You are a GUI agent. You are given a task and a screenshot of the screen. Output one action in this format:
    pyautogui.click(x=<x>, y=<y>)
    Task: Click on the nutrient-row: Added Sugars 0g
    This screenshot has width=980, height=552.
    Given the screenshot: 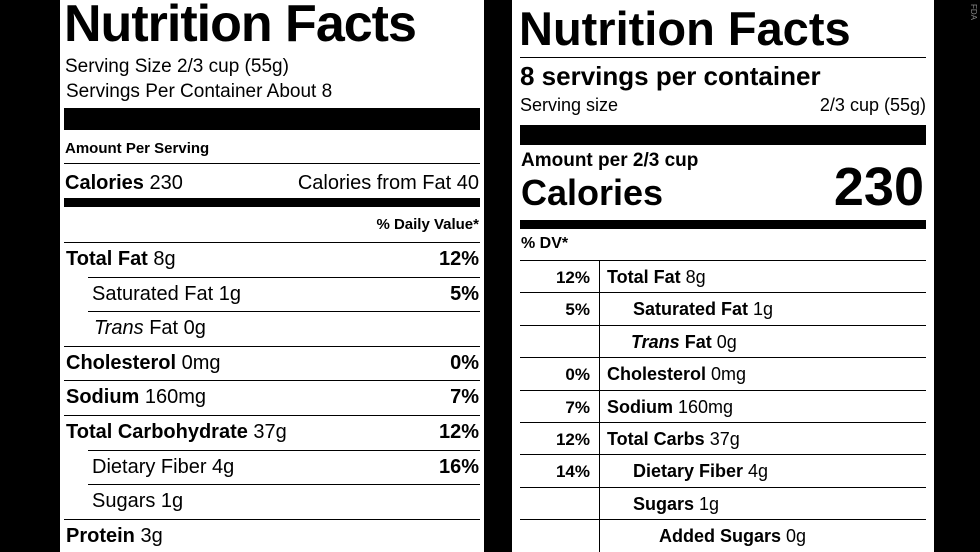 What is the action you would take?
    pyautogui.click(x=723, y=535)
    